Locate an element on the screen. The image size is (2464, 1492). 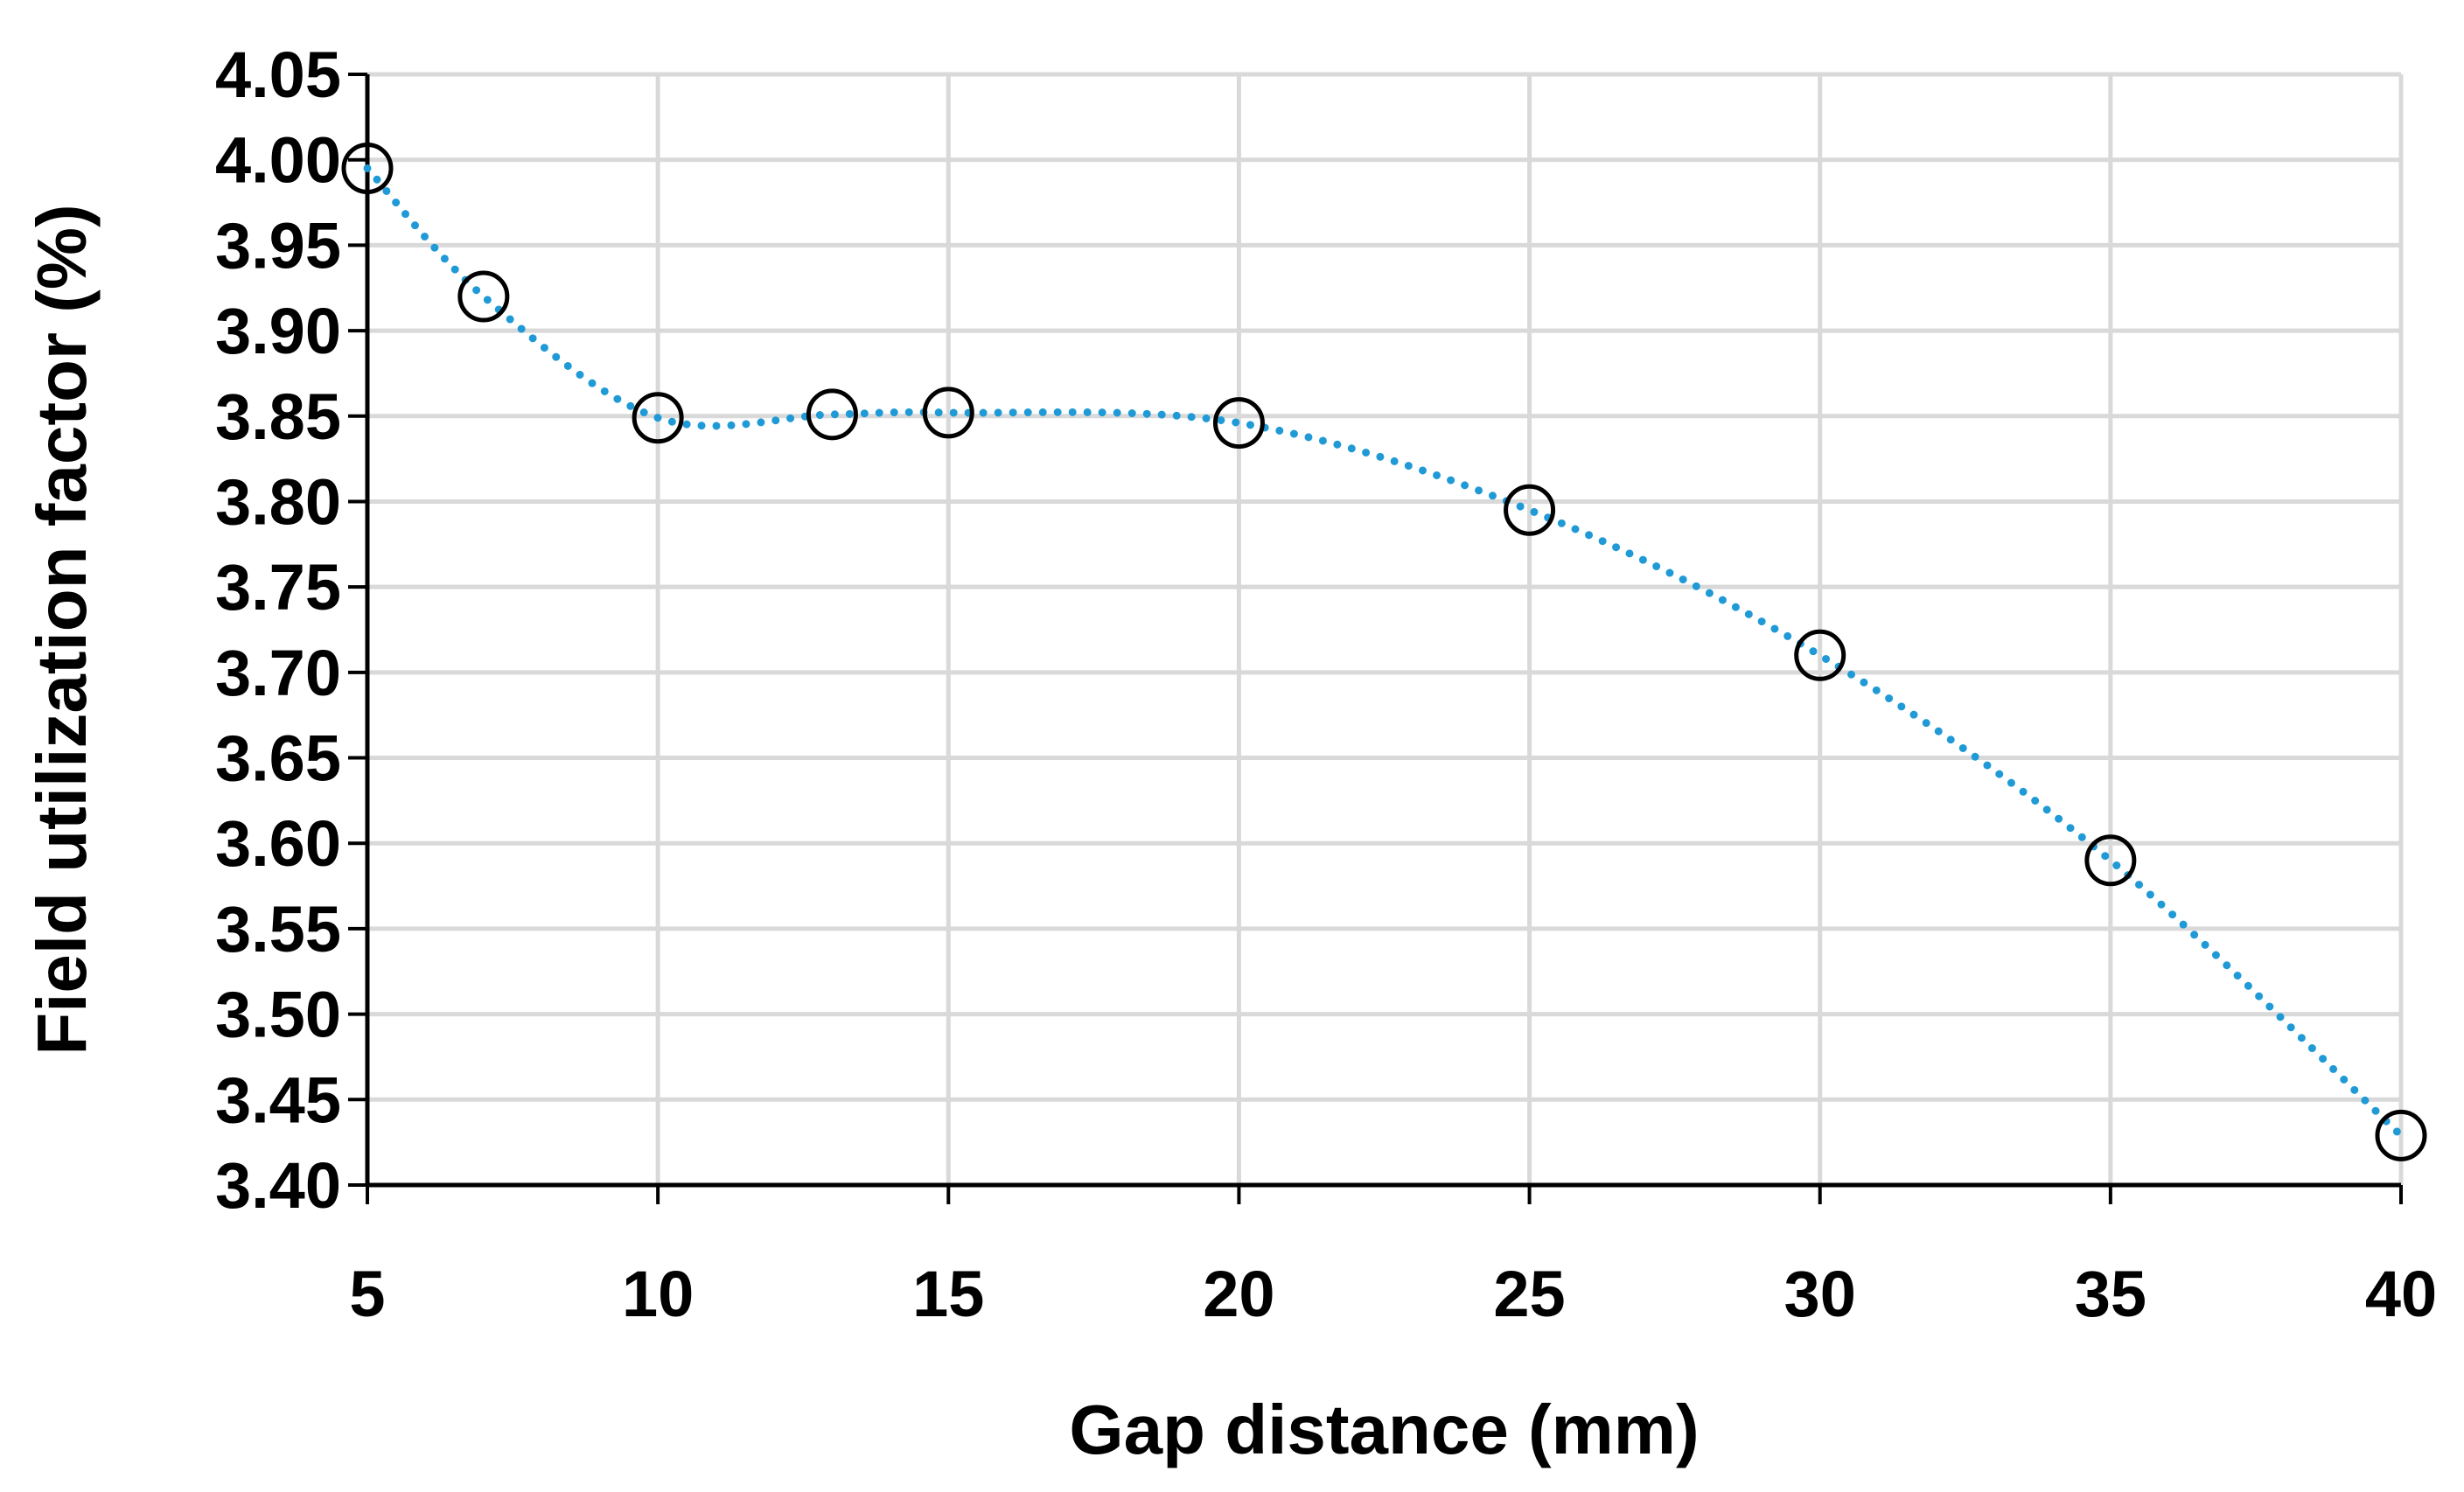
x-tick-label: 15 is located at coordinates (948, 1294).